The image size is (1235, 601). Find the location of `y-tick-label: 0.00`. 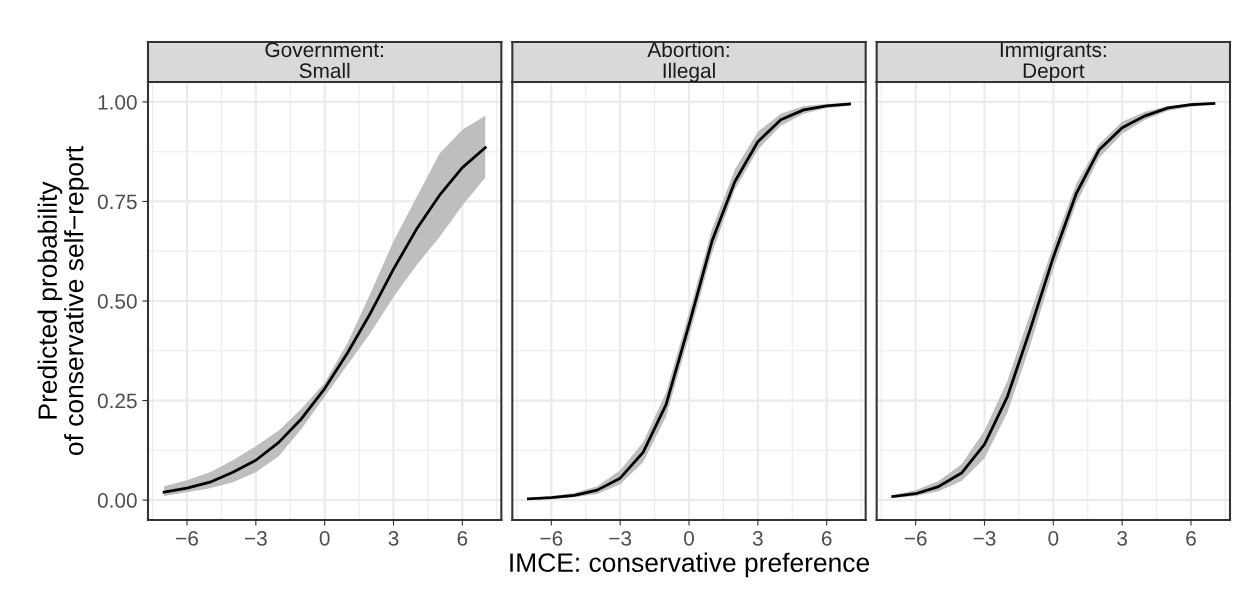

y-tick-label: 0.00 is located at coordinates (117, 500).